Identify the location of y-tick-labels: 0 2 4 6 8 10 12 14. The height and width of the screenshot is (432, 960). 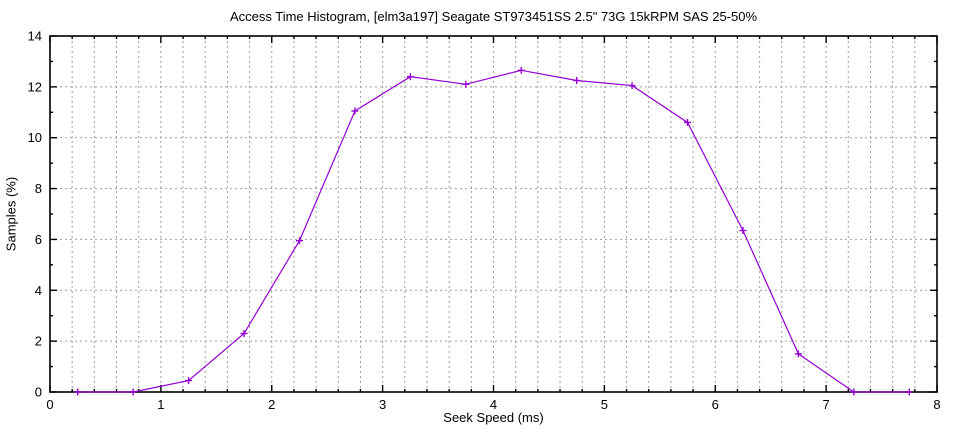
(35, 214).